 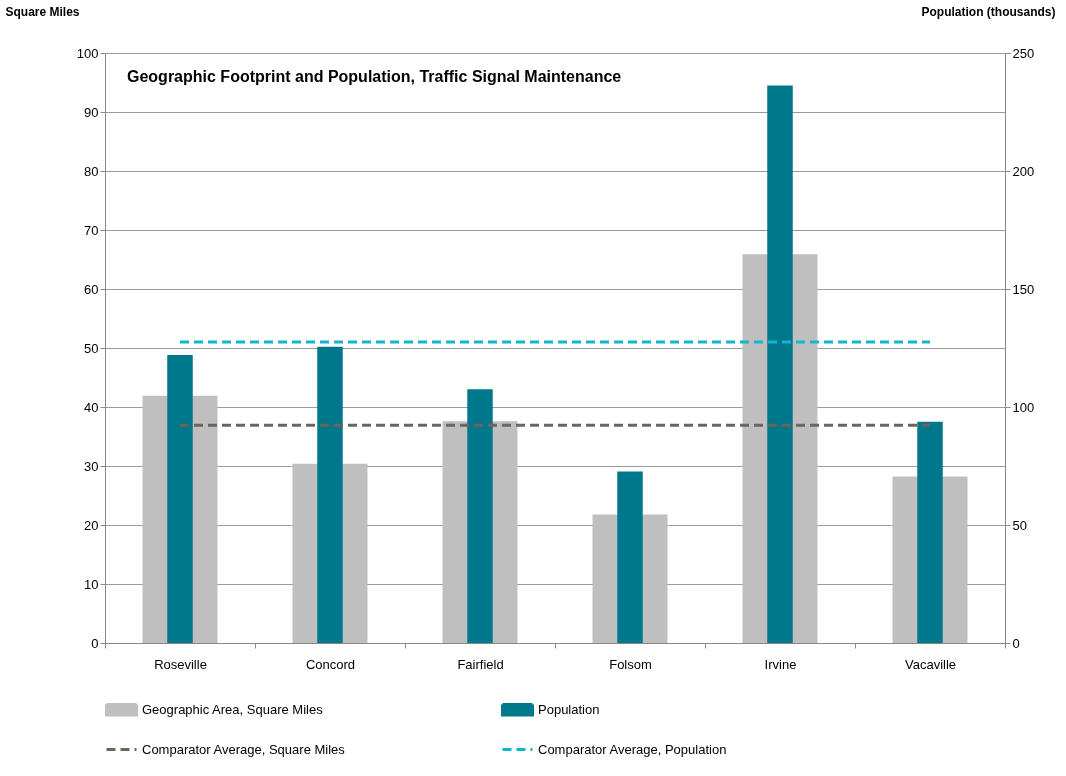 I want to click on y-tick-label: 0, so click(x=95, y=643).